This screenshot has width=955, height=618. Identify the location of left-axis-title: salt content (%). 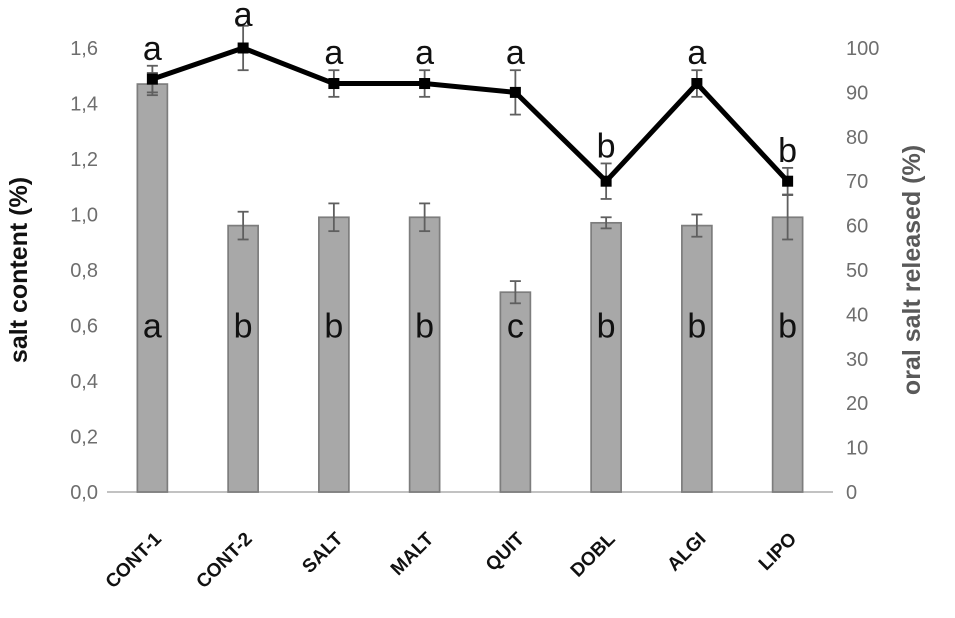
(19, 270).